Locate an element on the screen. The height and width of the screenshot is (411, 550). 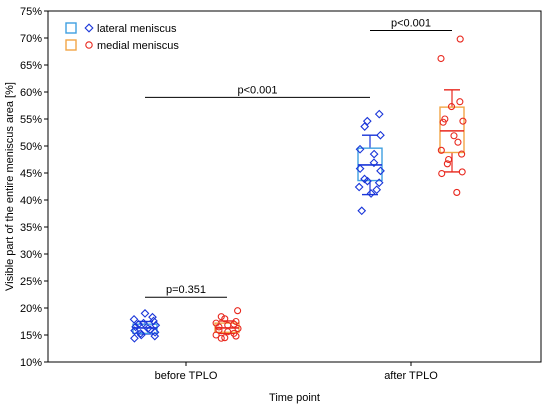
legend-item-lateral: lateral meniscus is located at coordinates (121, 28).